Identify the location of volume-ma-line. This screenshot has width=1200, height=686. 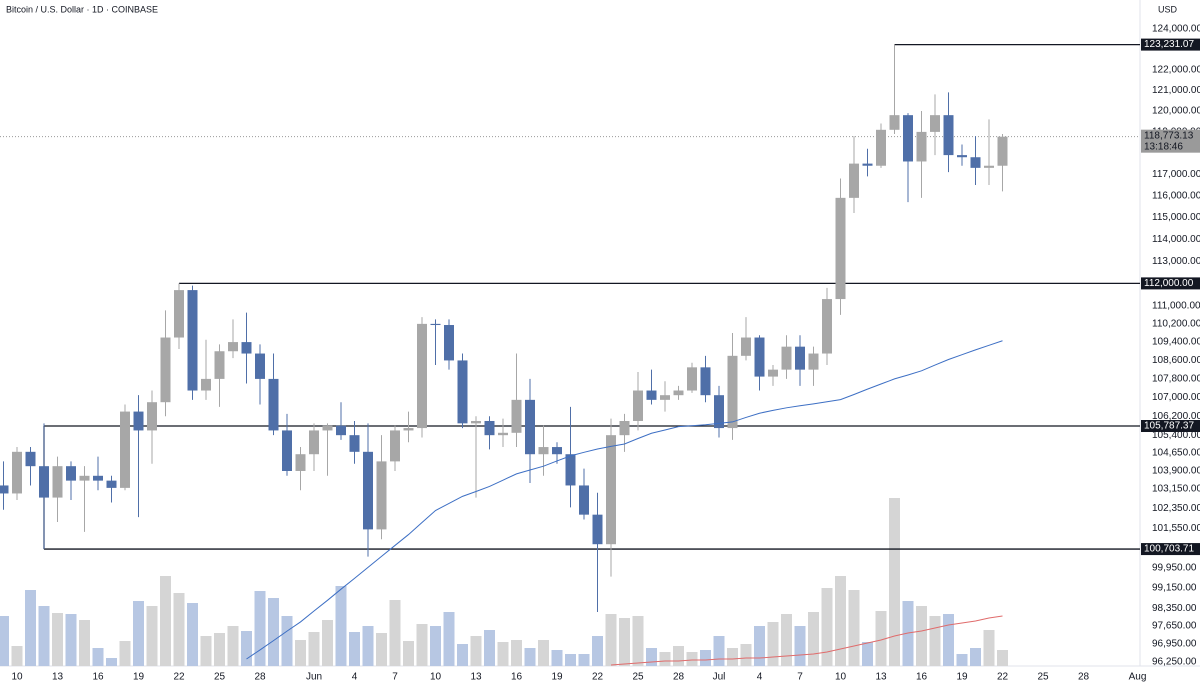
(806, 640).